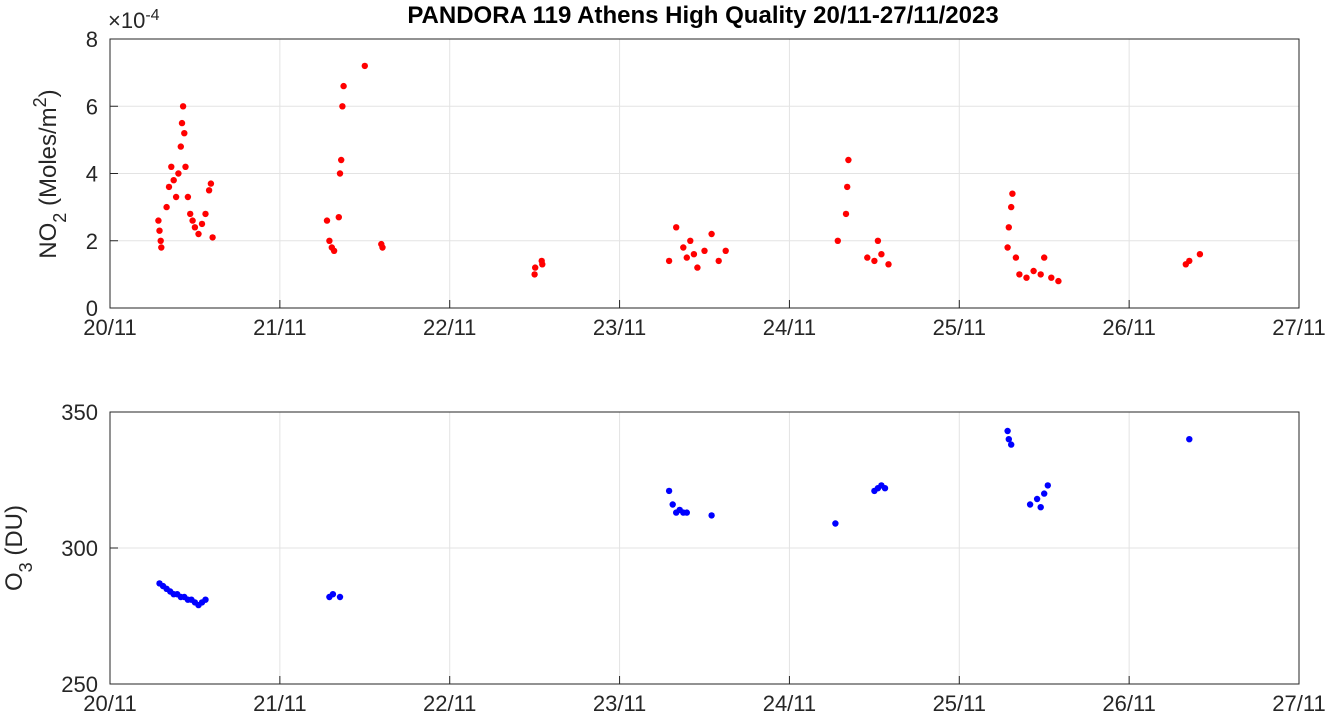 This screenshot has height=723, width=1329. I want to click on no2-x-tick-label: 27/11, so click(1298, 327).